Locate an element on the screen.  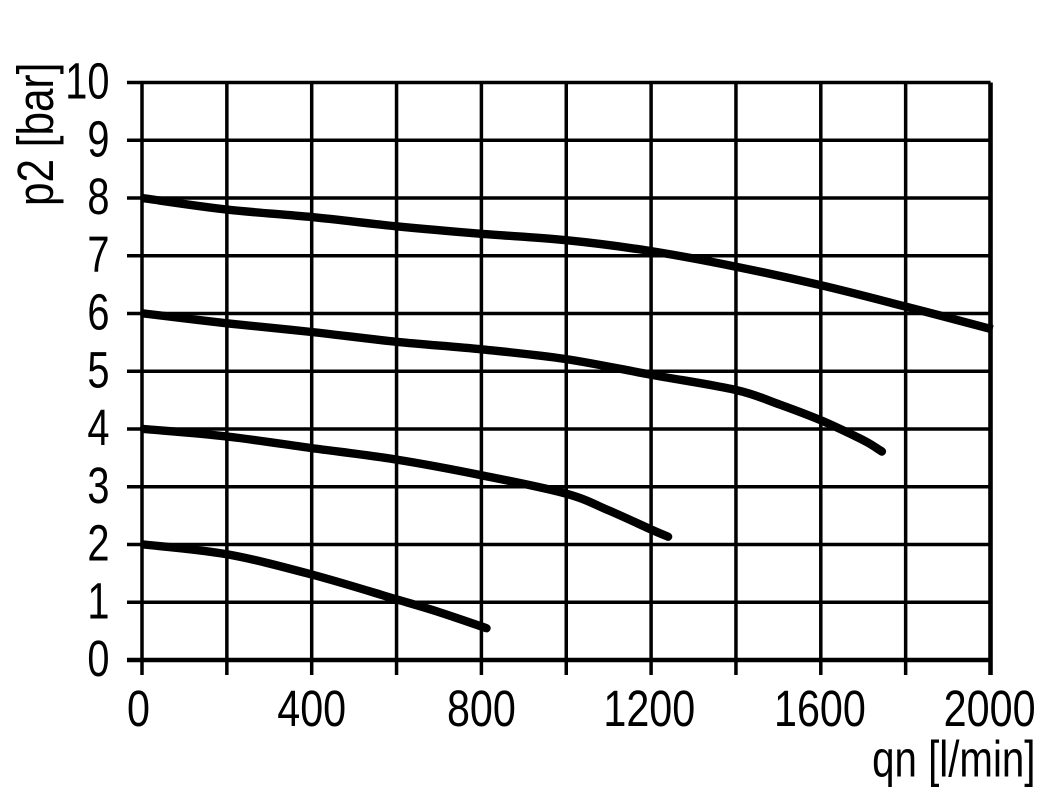
svg-text: 10 is located at coordinates (87, 81).